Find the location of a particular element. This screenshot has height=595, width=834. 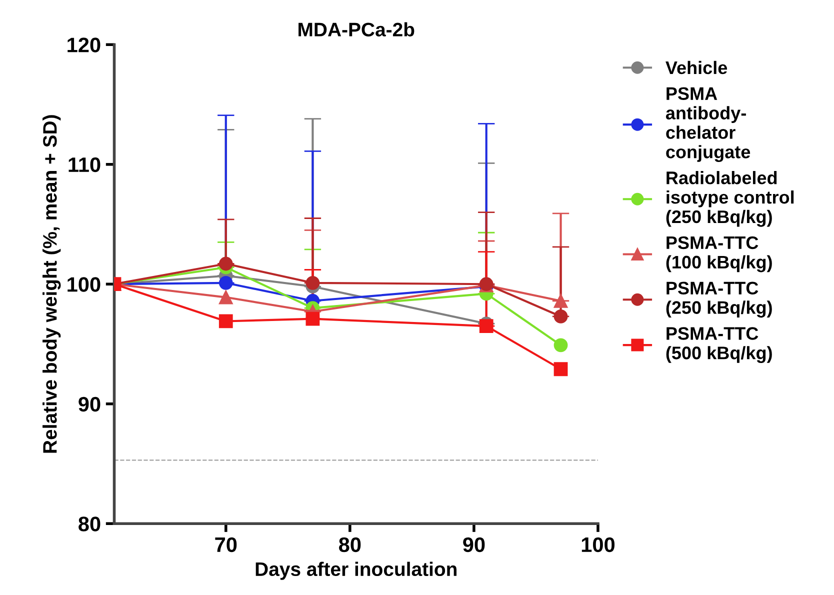

legend-label: PSMA antibody- chelator conjugate is located at coordinates (708, 124).